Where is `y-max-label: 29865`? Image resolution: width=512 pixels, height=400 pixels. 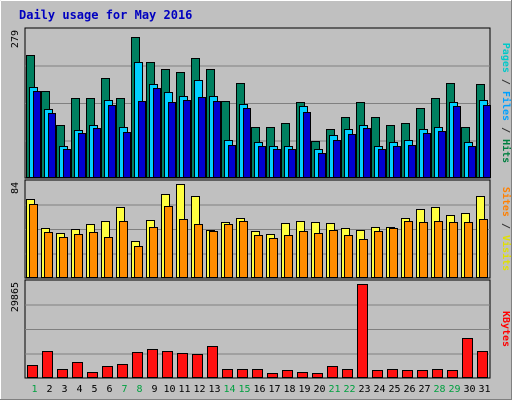
y-max-label: 29865 is located at coordinates (15, 297).